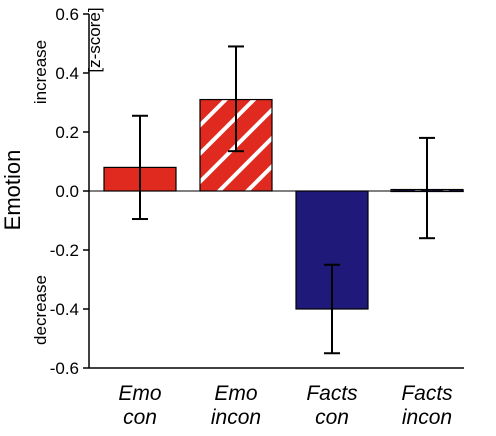 This screenshot has height=436, width=496. Describe the element at coordinates (67, 73) in the screenshot. I see `y-tick-label: 0.4` at that location.